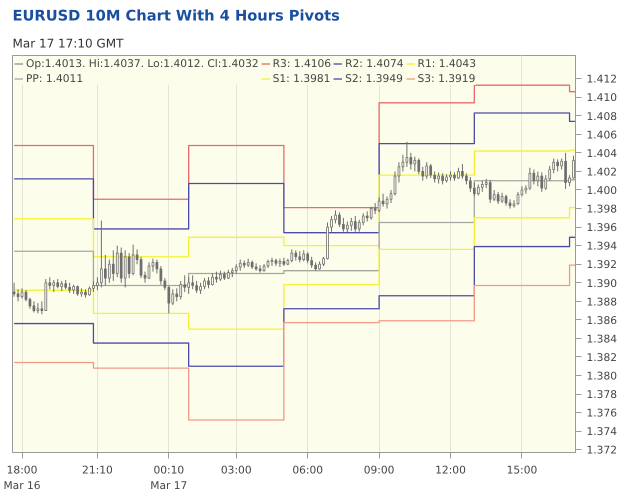  Describe the element at coordinates (447, 78) in the screenshot. I see `legend-label: S3: 1.3919` at that location.